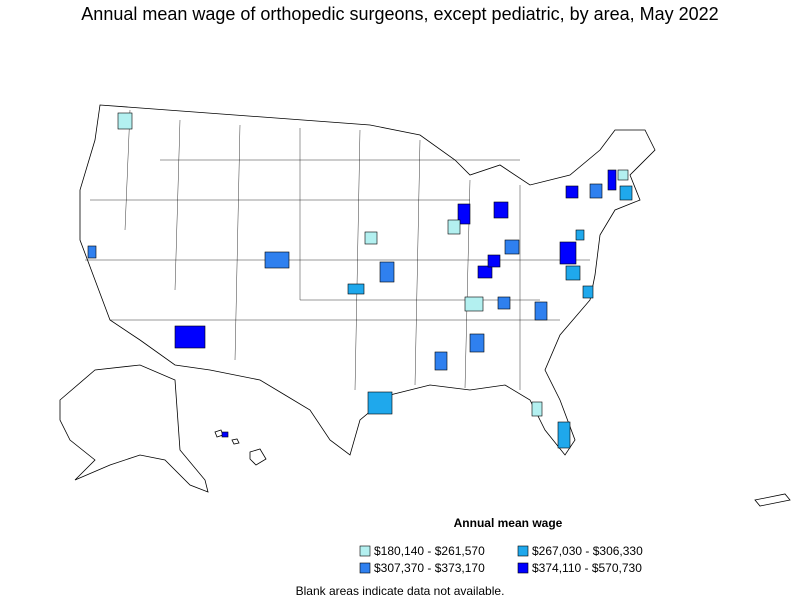  I want to click on legend-label: $307,370 - $373,170, so click(429, 568).